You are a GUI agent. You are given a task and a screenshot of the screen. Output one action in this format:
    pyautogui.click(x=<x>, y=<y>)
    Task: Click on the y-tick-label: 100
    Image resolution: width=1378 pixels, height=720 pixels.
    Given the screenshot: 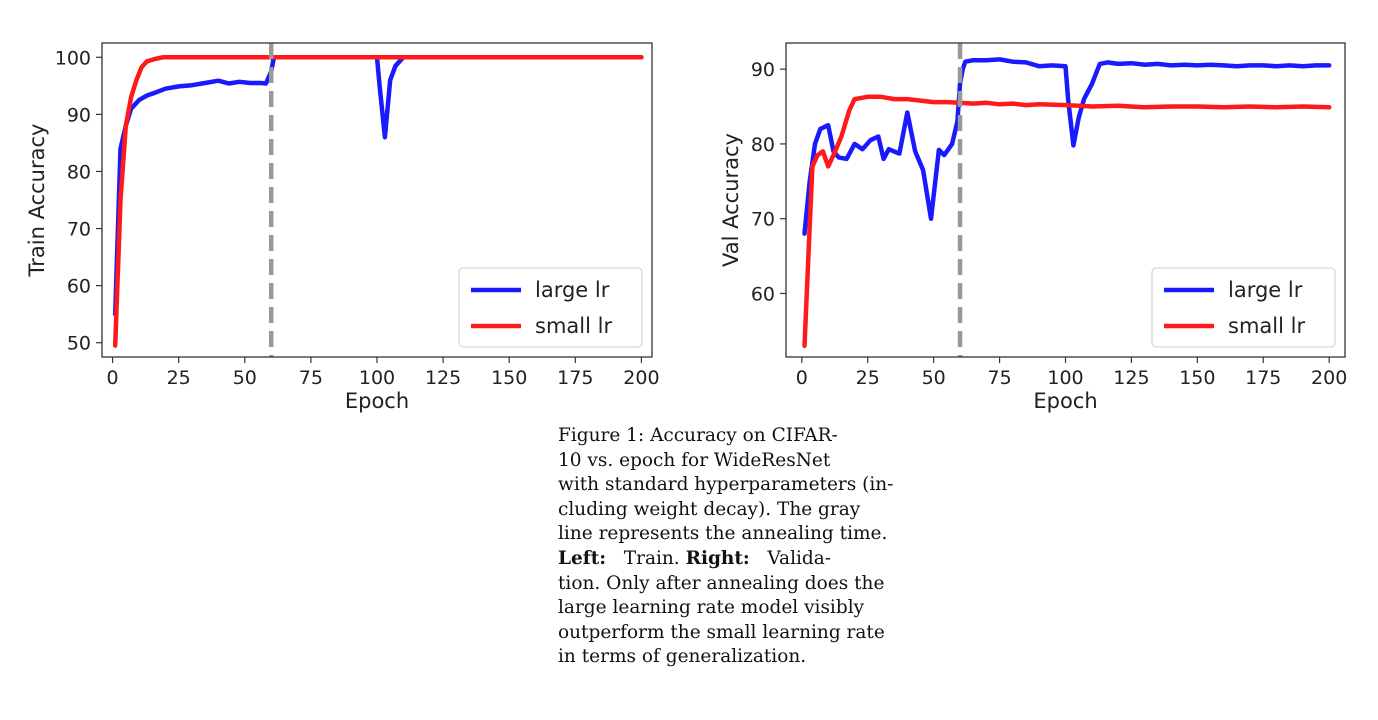 What is the action you would take?
    pyautogui.click(x=73, y=58)
    